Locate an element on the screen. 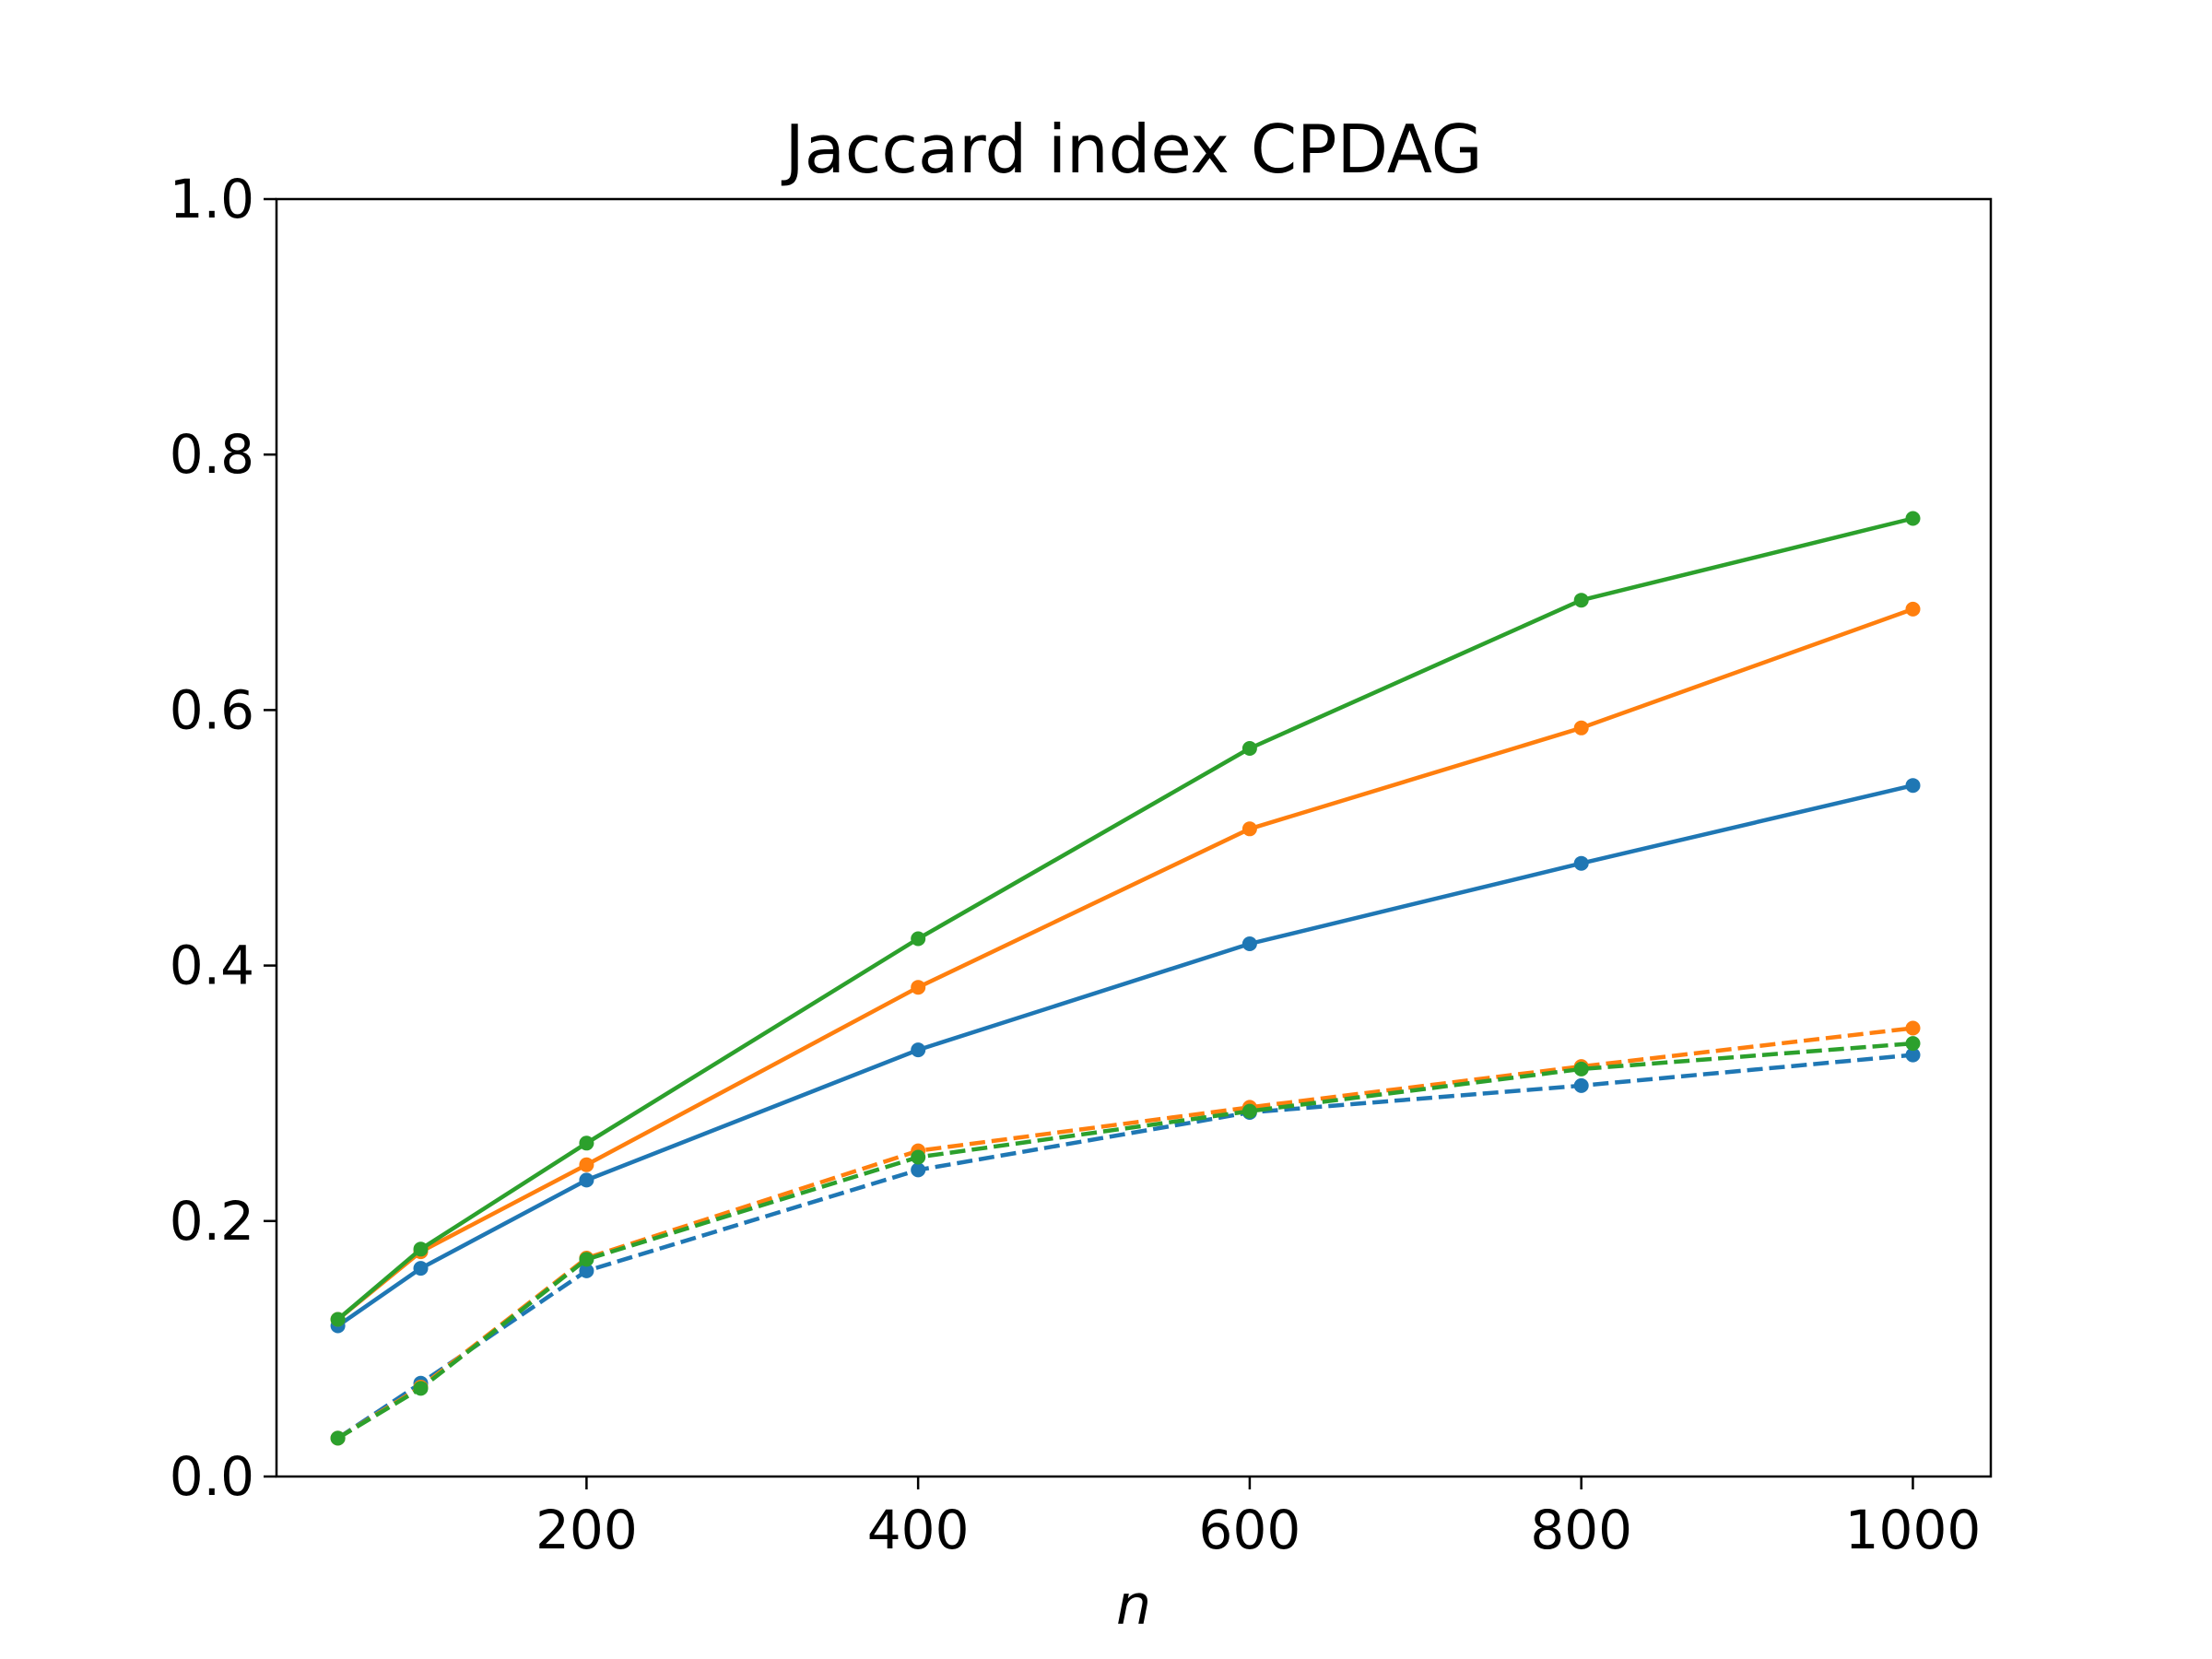 This screenshot has width=2212, height=1659. y-tick-label: 0.8 is located at coordinates (212, 454).